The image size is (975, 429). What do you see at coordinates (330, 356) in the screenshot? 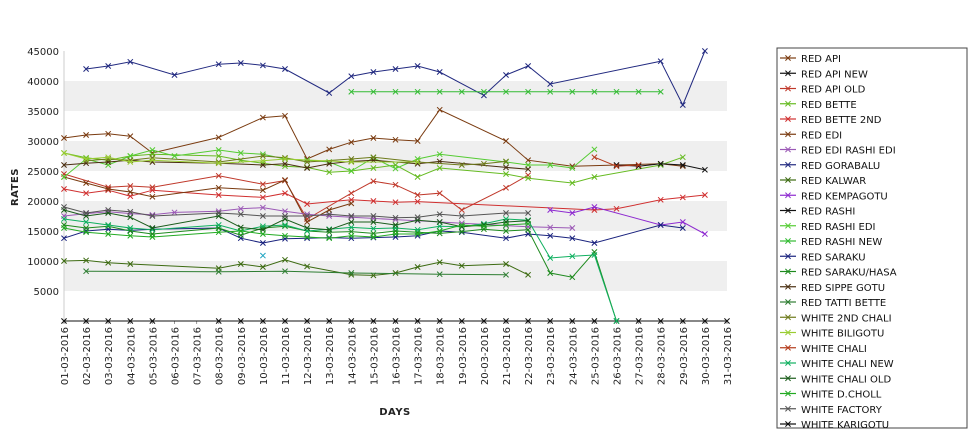
I see `x-tick-label: 13-03-2016` at bounding box center [330, 356].